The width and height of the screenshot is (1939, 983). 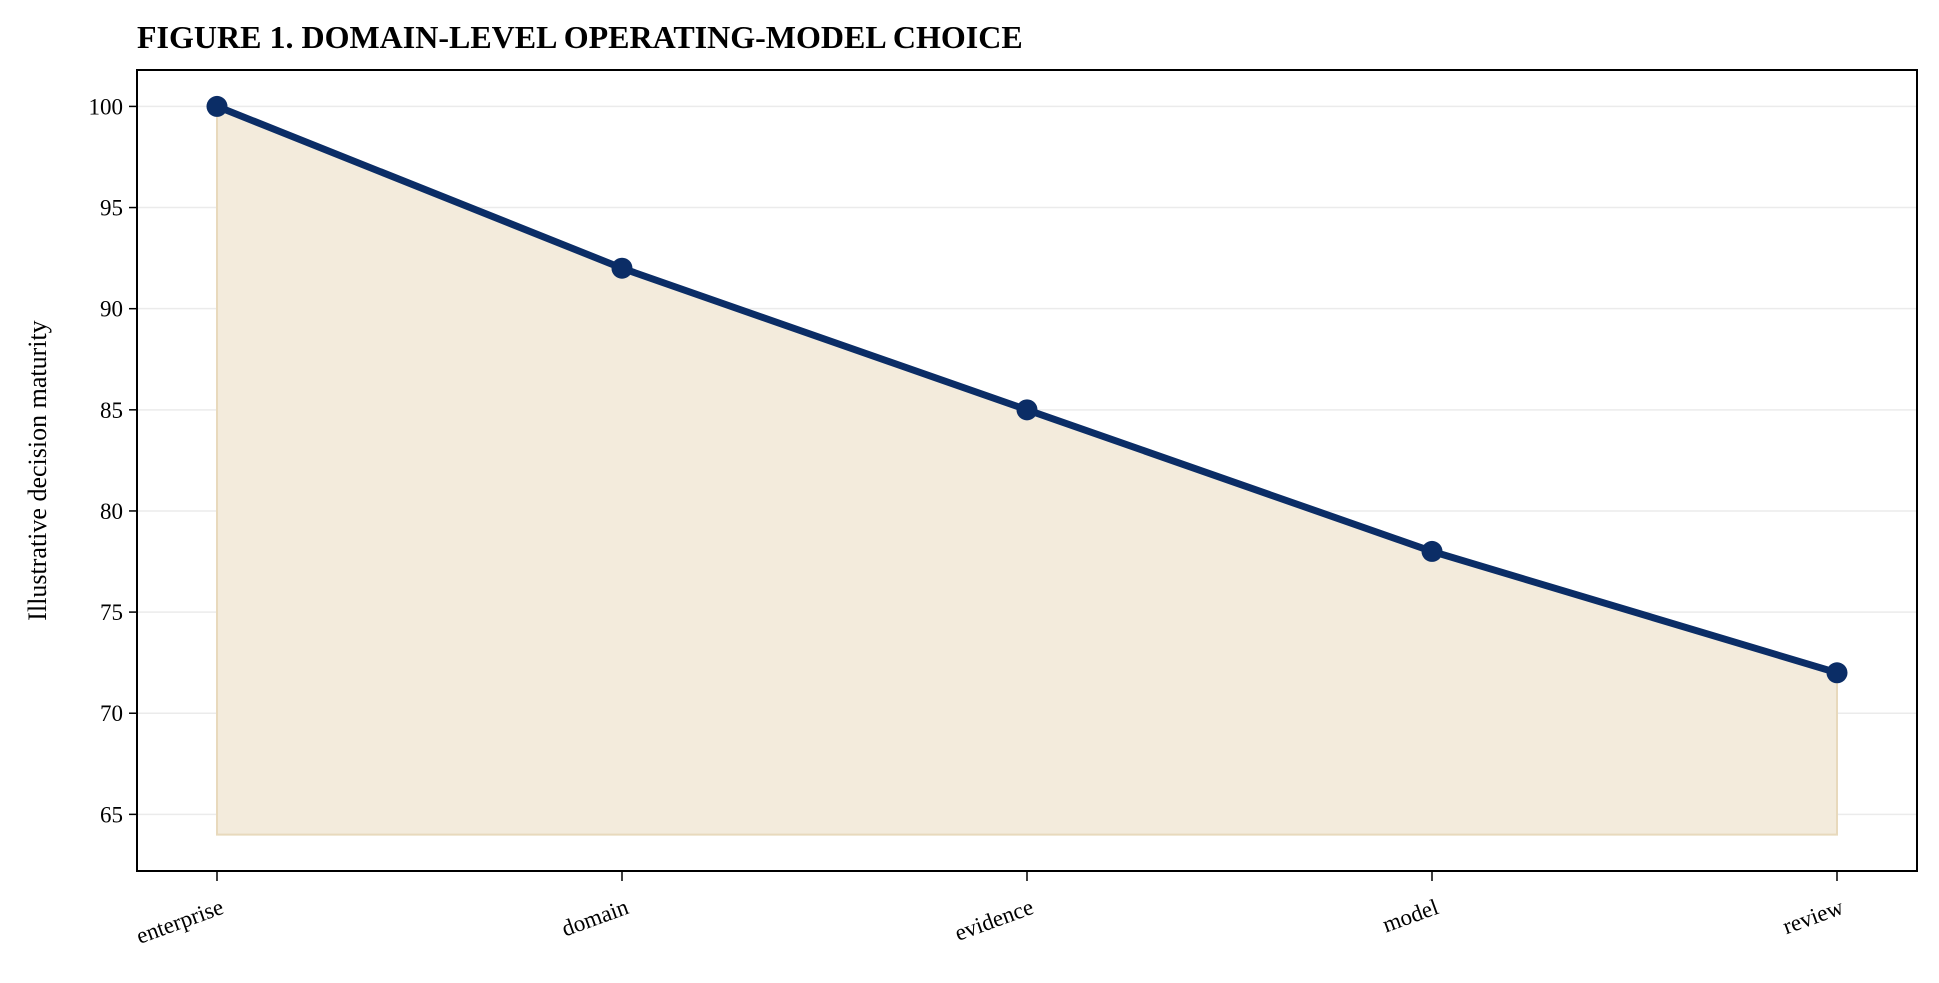 What do you see at coordinates (1410, 915) in the screenshot?
I see `x-tick-label: model` at bounding box center [1410, 915].